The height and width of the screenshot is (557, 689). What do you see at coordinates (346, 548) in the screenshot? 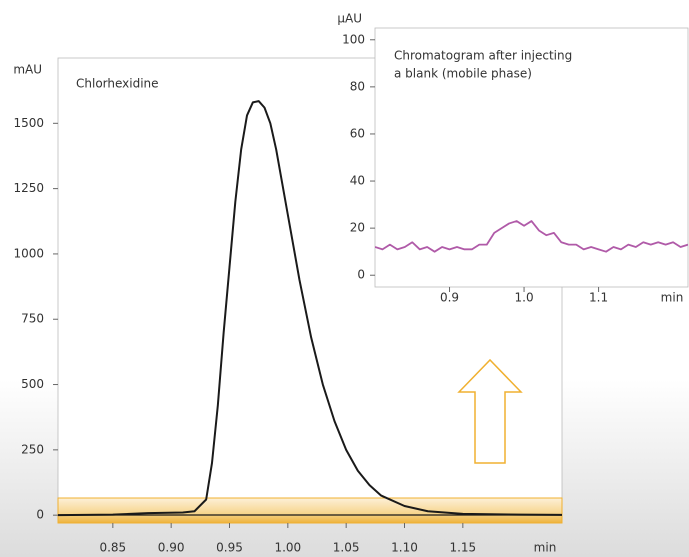
I see `x-tick-label: 1.05` at bounding box center [346, 548].